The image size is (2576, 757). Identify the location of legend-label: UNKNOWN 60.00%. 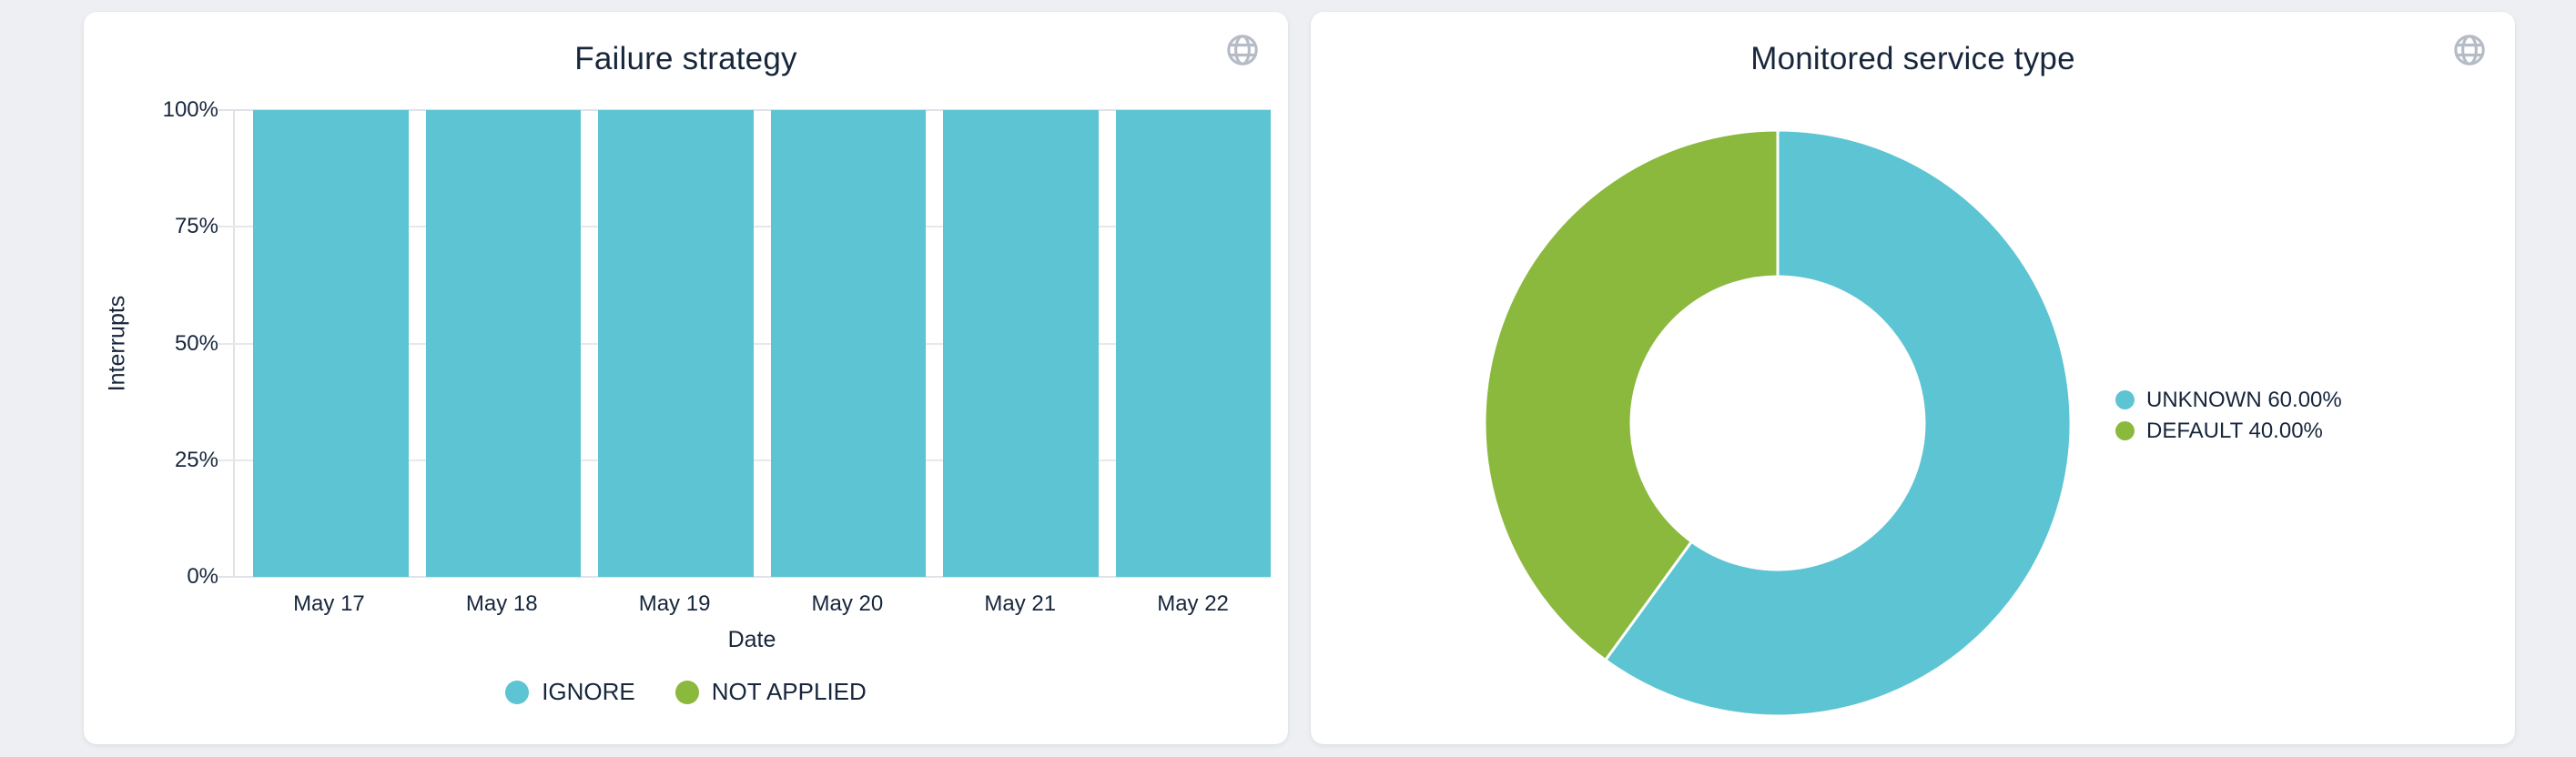
(2244, 400).